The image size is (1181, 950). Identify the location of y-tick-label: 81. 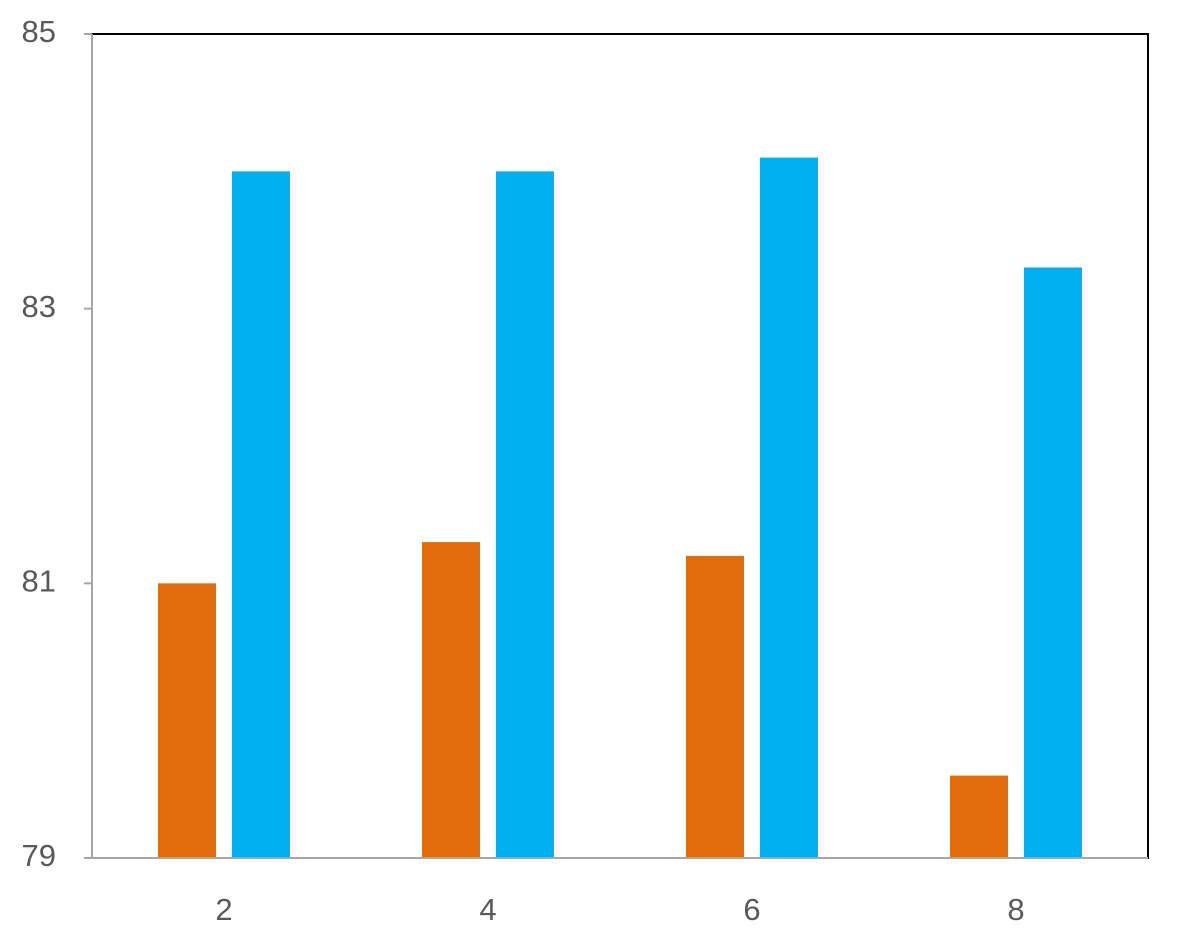
(39, 581).